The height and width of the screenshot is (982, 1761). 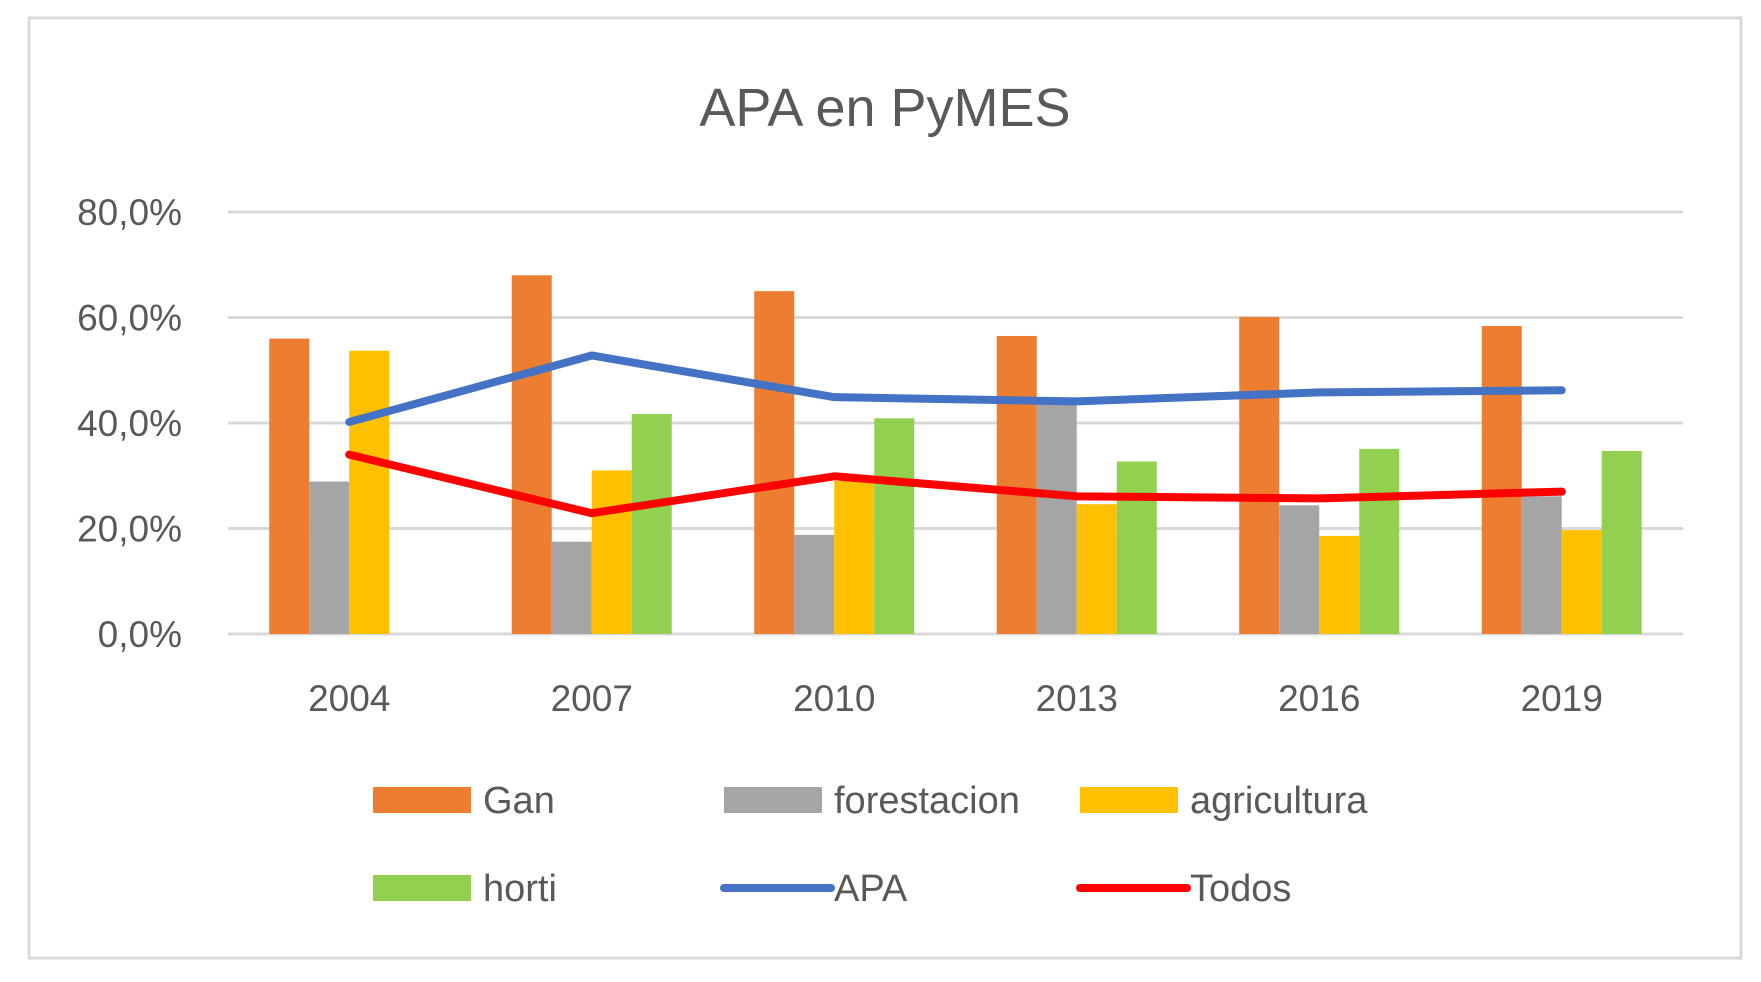 I want to click on x-tick-label: 2019, so click(x=1562, y=698).